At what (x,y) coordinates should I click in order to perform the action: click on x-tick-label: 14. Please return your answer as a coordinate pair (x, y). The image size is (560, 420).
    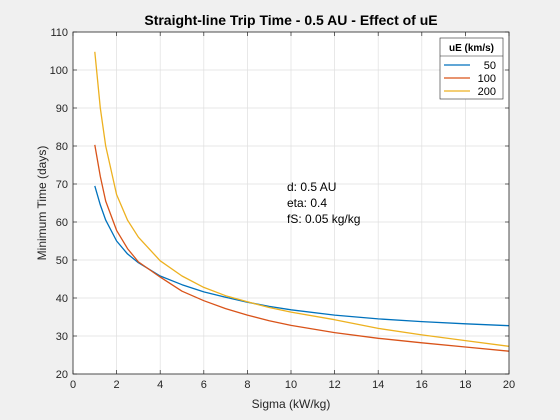
    Looking at the image, I should click on (378, 385).